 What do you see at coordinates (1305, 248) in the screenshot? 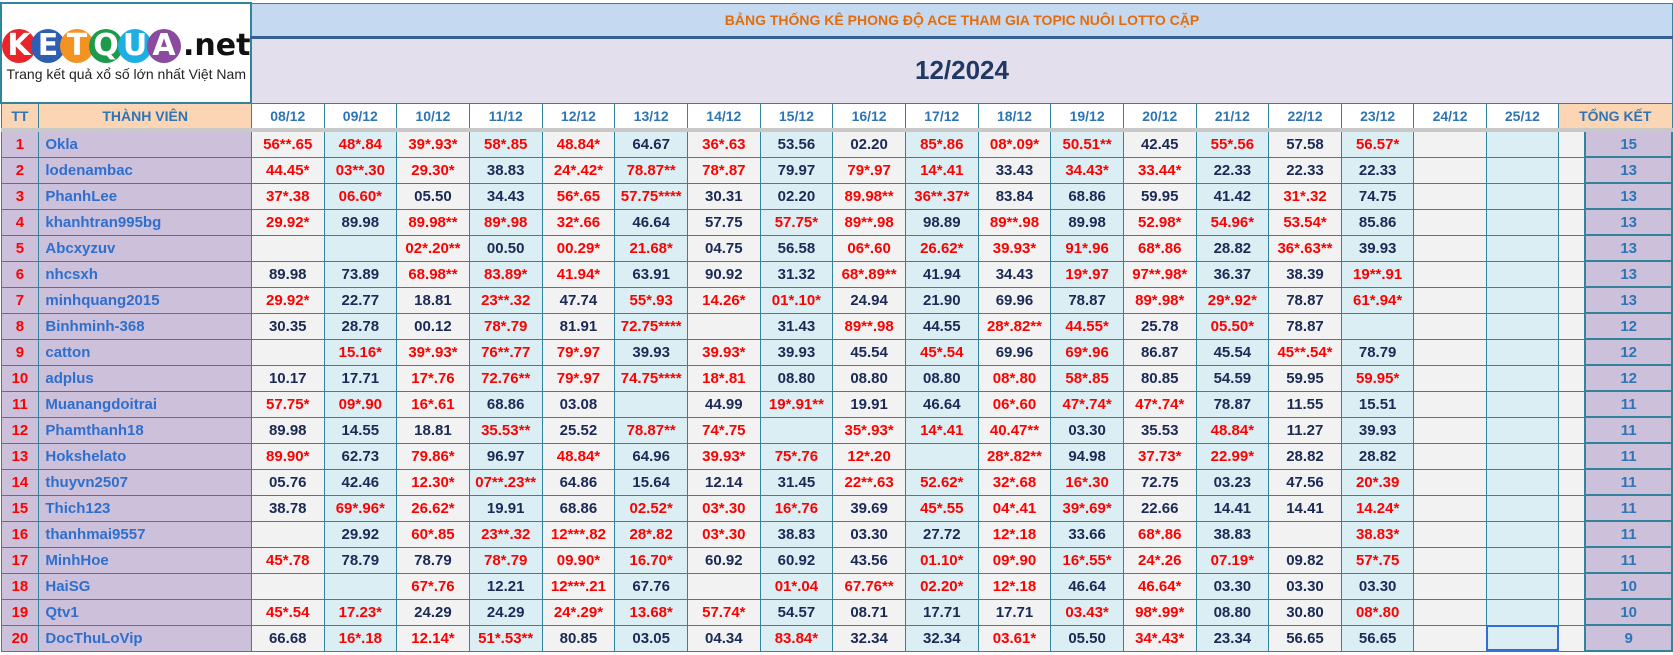
I see `score-cell: 36*.63**` at bounding box center [1305, 248].